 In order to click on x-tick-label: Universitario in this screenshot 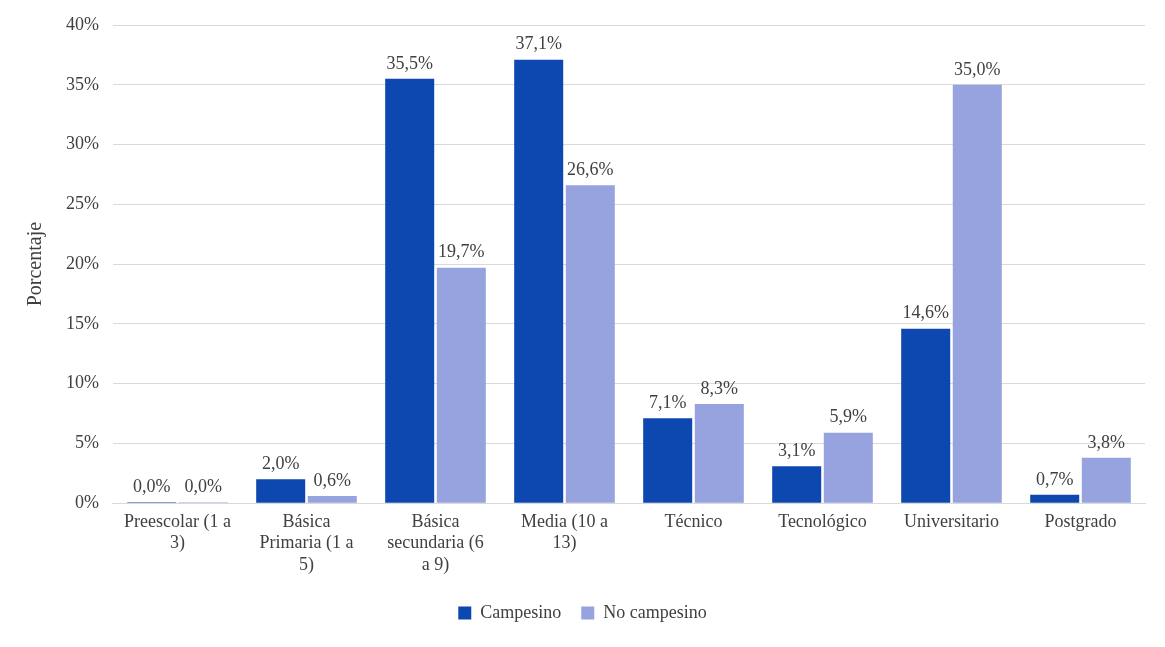, I will do `click(951, 520)`.